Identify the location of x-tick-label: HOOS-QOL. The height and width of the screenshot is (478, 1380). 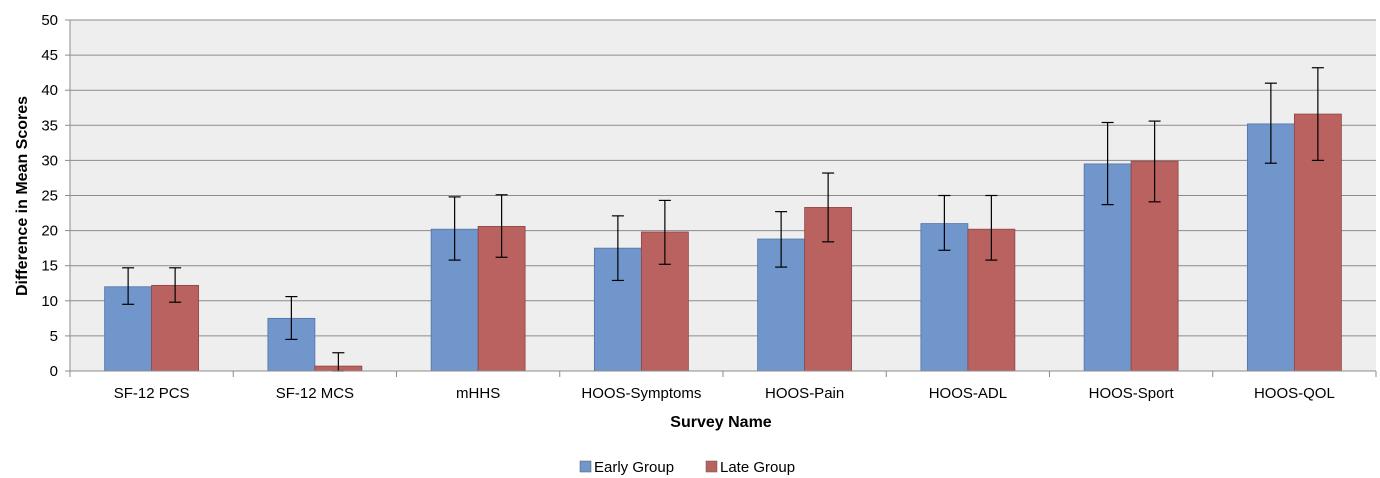
(1294, 393).